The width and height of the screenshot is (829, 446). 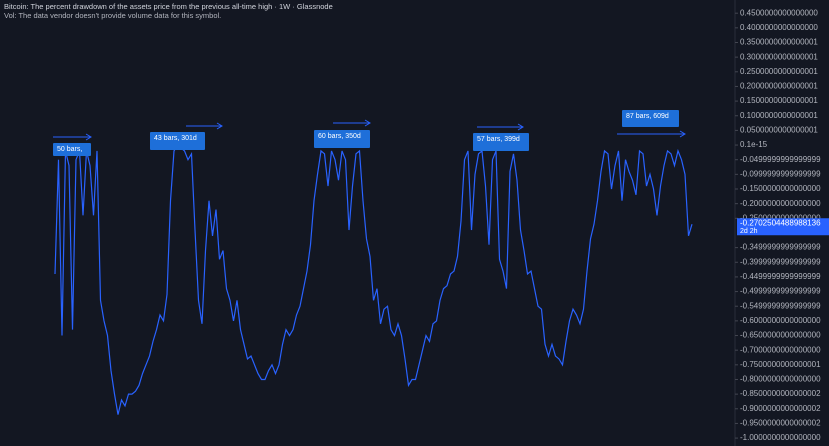 What do you see at coordinates (780, 203) in the screenshot?
I see `y-tick-label: -0.2000000000000000` at bounding box center [780, 203].